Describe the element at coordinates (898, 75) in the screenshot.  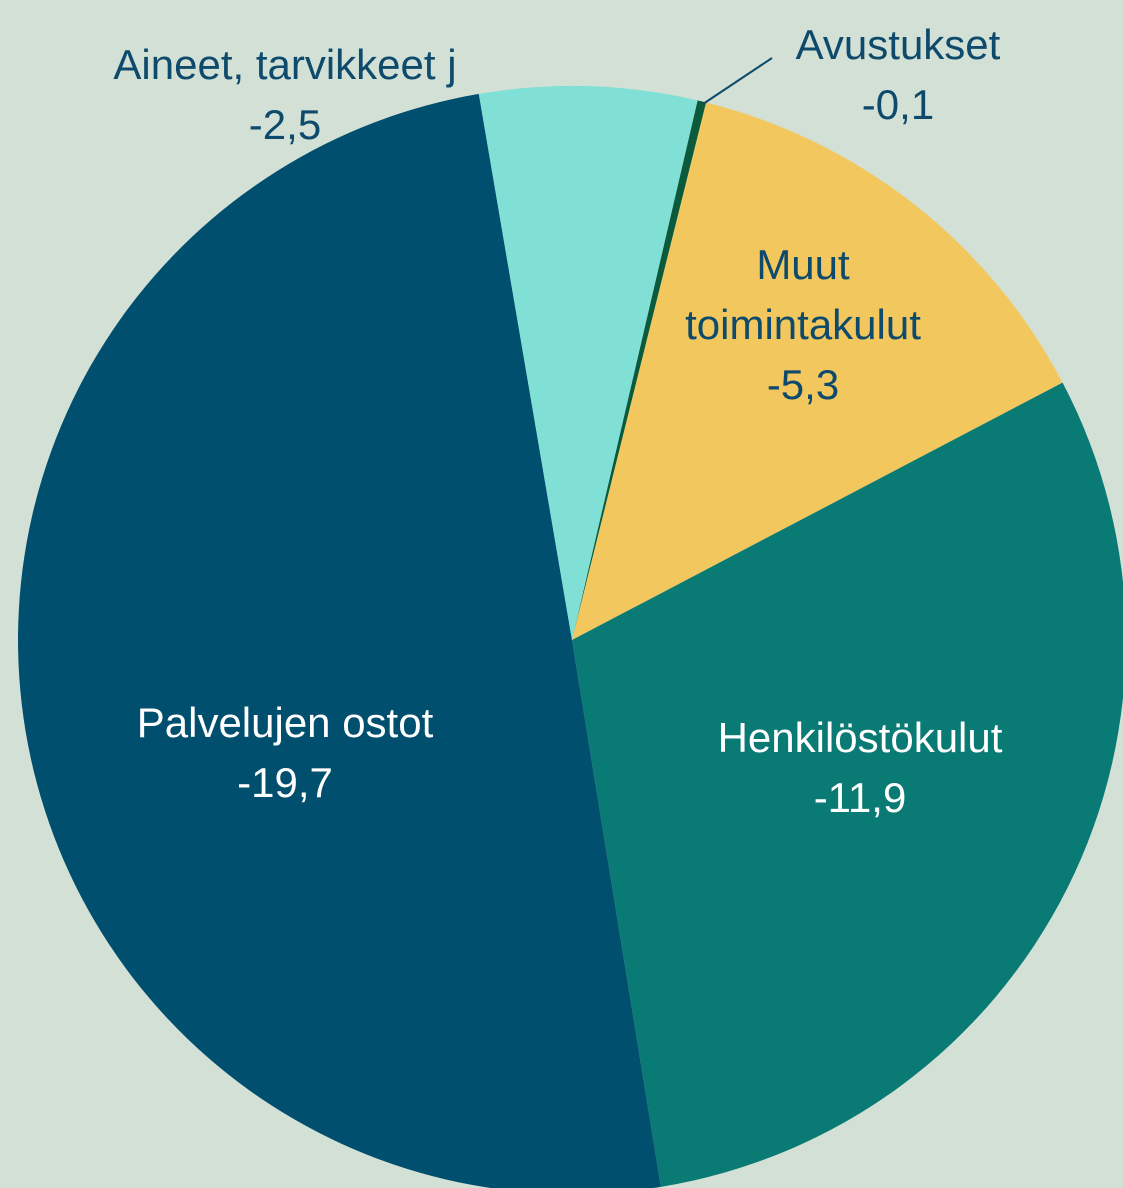
I see `slice-label: Avustukset -0,1` at that location.